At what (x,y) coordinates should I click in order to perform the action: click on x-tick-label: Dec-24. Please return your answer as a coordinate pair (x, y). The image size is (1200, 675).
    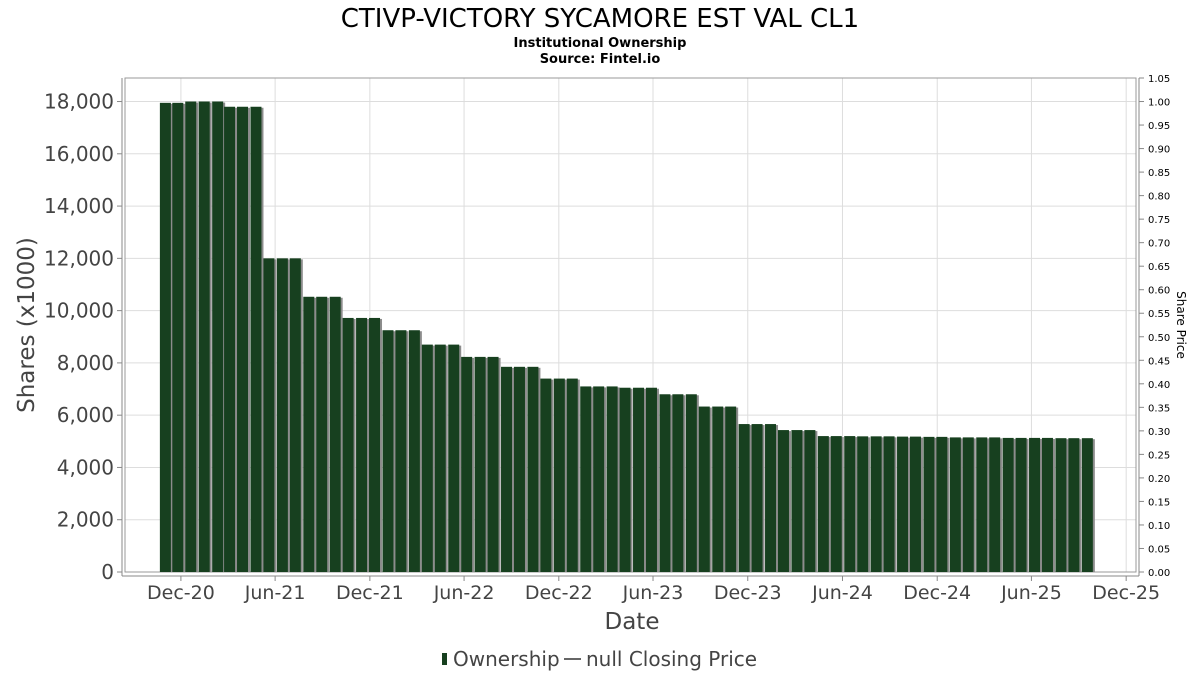
    Looking at the image, I should click on (937, 593).